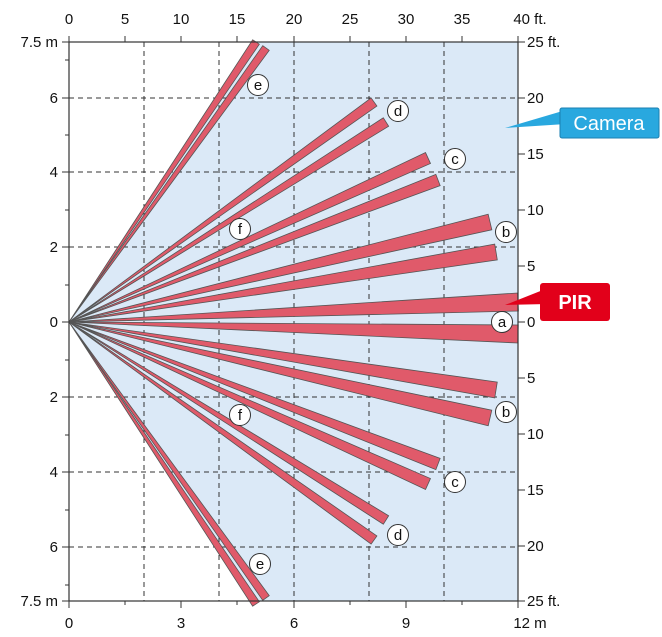 The height and width of the screenshot is (637, 662). What do you see at coordinates (181, 623) in the screenshot?
I see `bottom-m-label: 3` at bounding box center [181, 623].